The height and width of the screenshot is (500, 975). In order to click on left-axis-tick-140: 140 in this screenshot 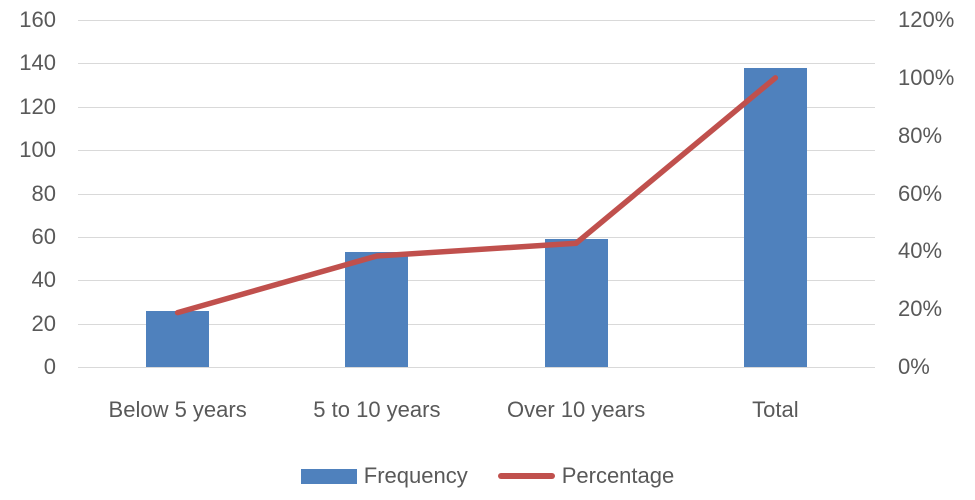, I will do `click(37, 63)`.